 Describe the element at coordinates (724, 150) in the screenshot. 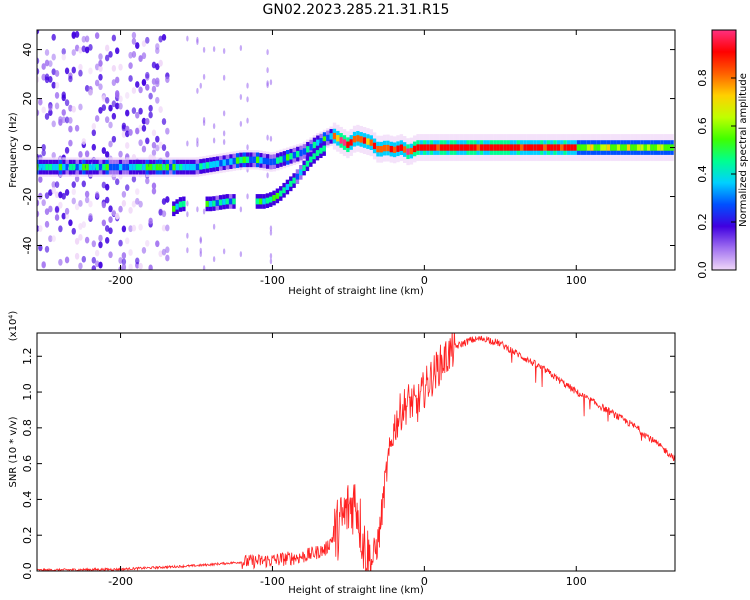

I see `colorbar-frame` at that location.